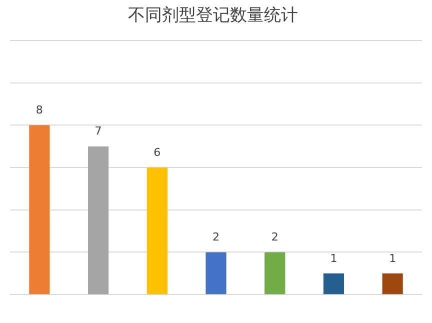 This screenshot has height=323, width=432. I want to click on data-label: 7, so click(98, 131).